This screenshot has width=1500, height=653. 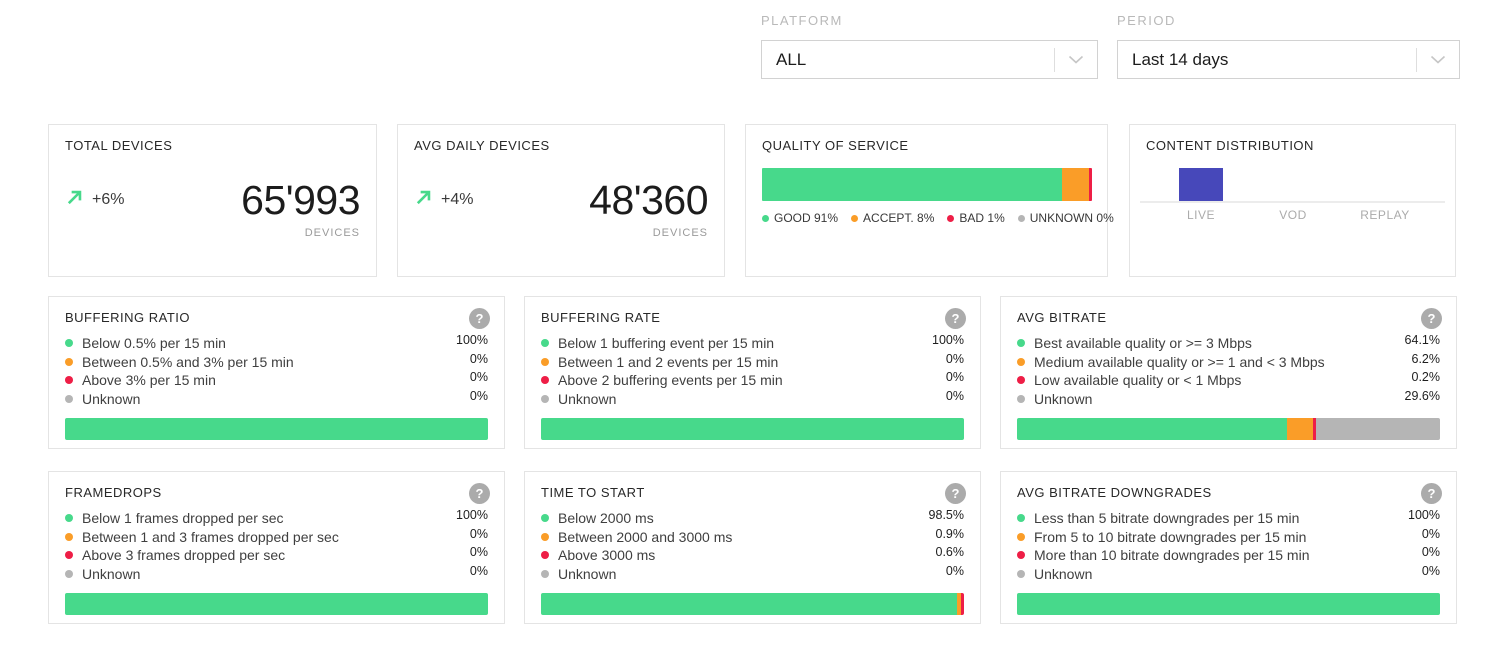 What do you see at coordinates (1293, 184) in the screenshot?
I see `content-distribution-chart` at bounding box center [1293, 184].